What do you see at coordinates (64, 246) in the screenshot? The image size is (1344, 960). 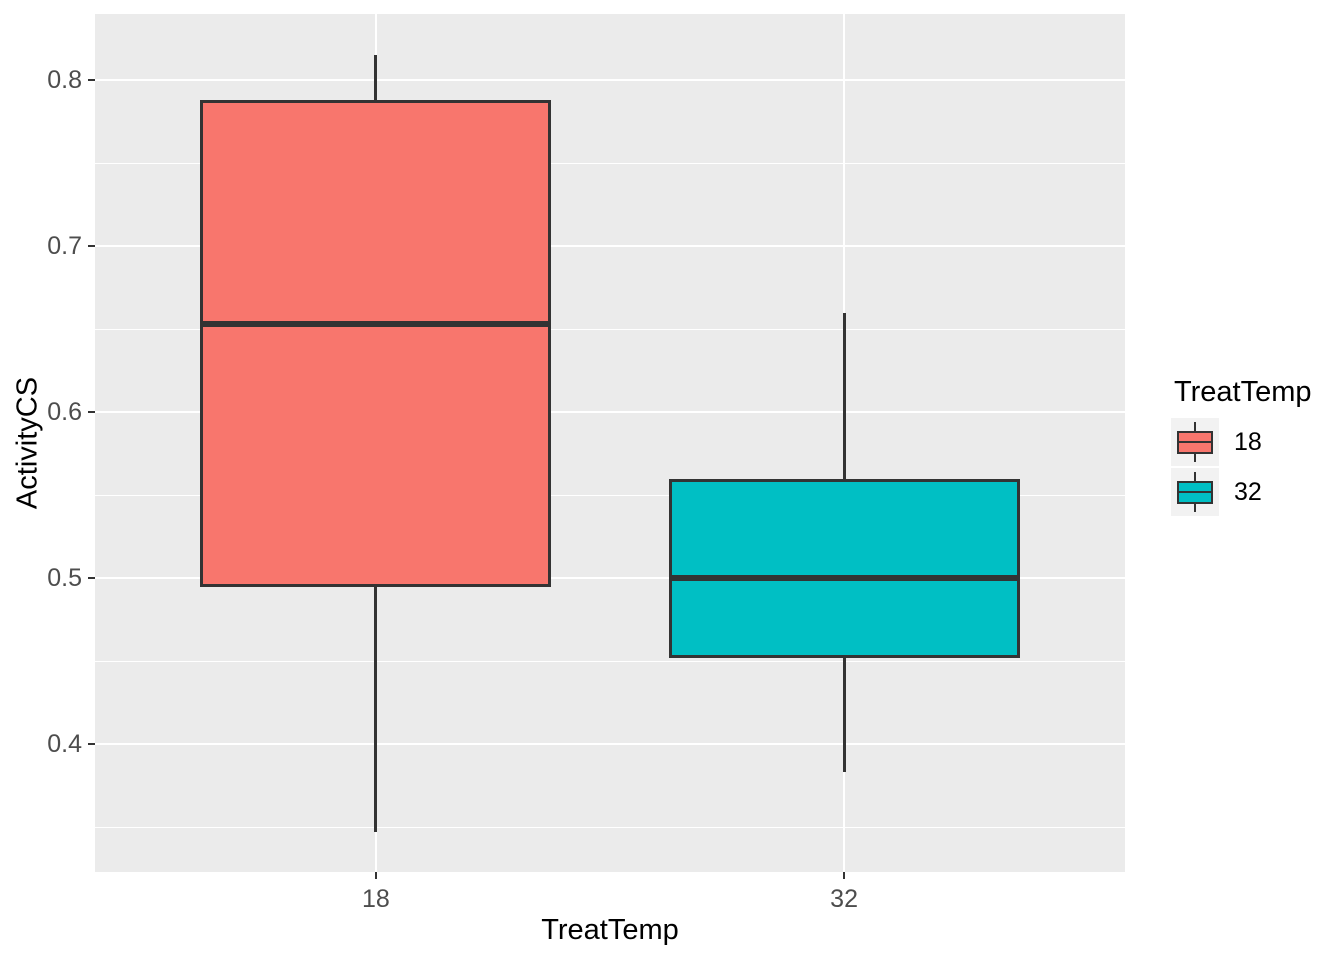 I see `y-tick-label: 0.7` at bounding box center [64, 246].